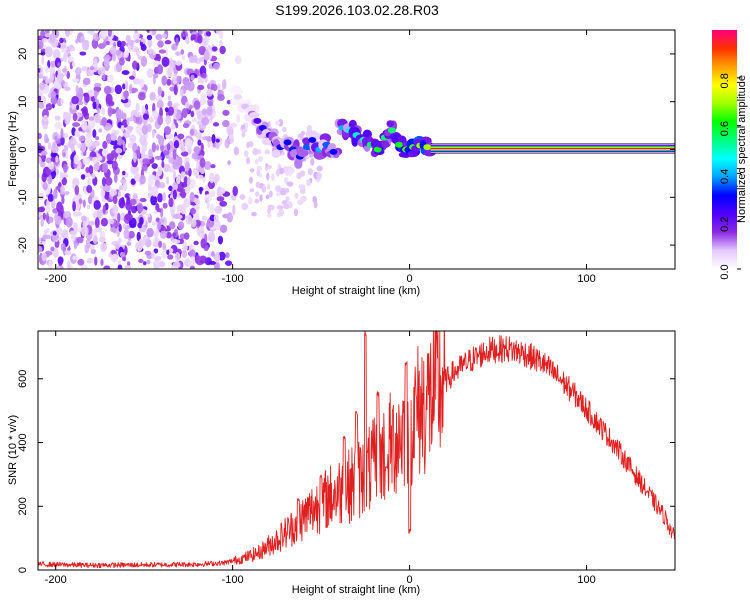 The width and height of the screenshot is (750, 600). Describe the element at coordinates (23, 570) in the screenshot. I see `y-tick-label: 0` at that location.